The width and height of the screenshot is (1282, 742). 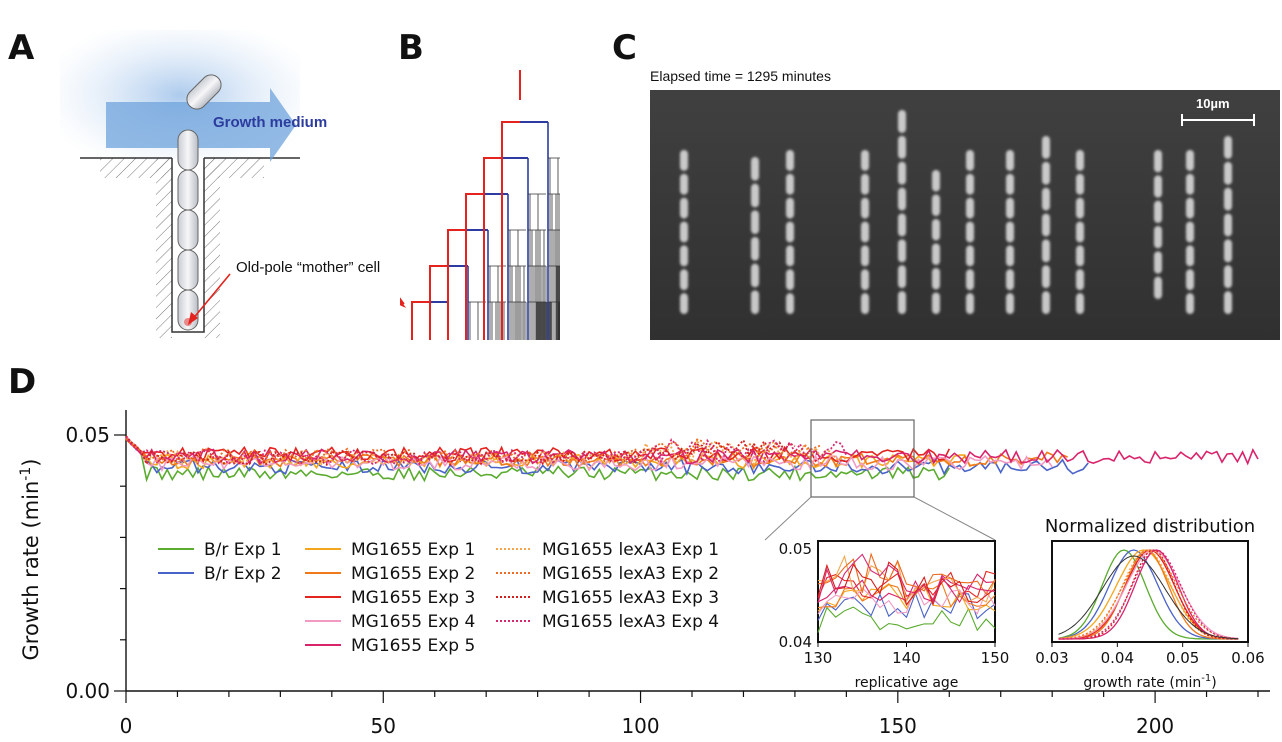 I want to click on y-tick-label: 0.00, so click(x=87, y=691).